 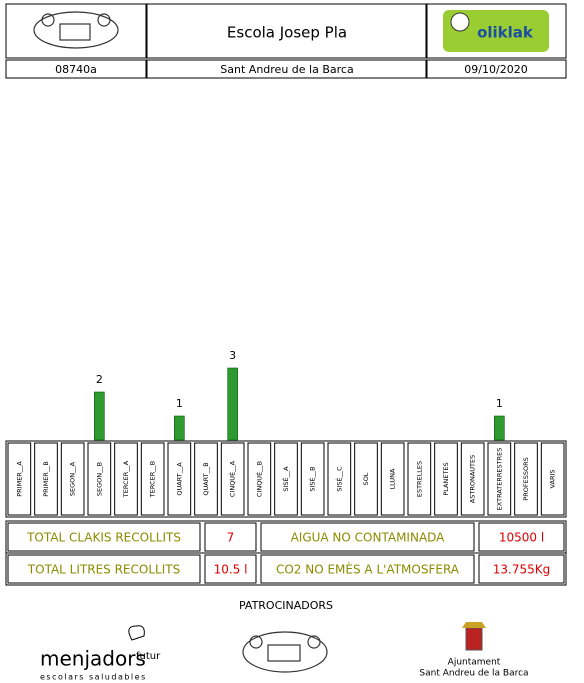 What do you see at coordinates (99, 379) in the screenshot?
I see `bar-value-label: 2` at bounding box center [99, 379].